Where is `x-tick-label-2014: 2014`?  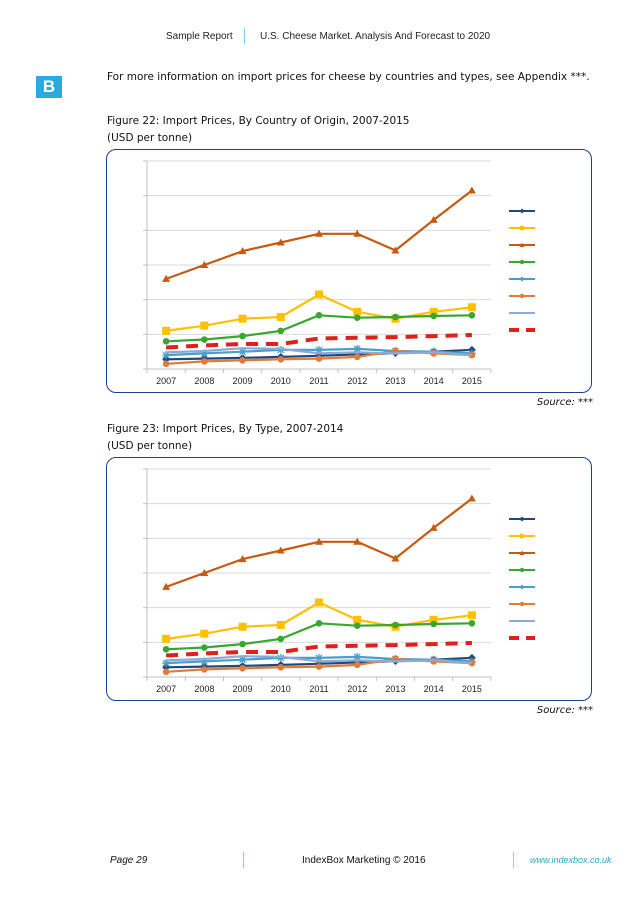 x-tick-label-2014: 2014 is located at coordinates (434, 381).